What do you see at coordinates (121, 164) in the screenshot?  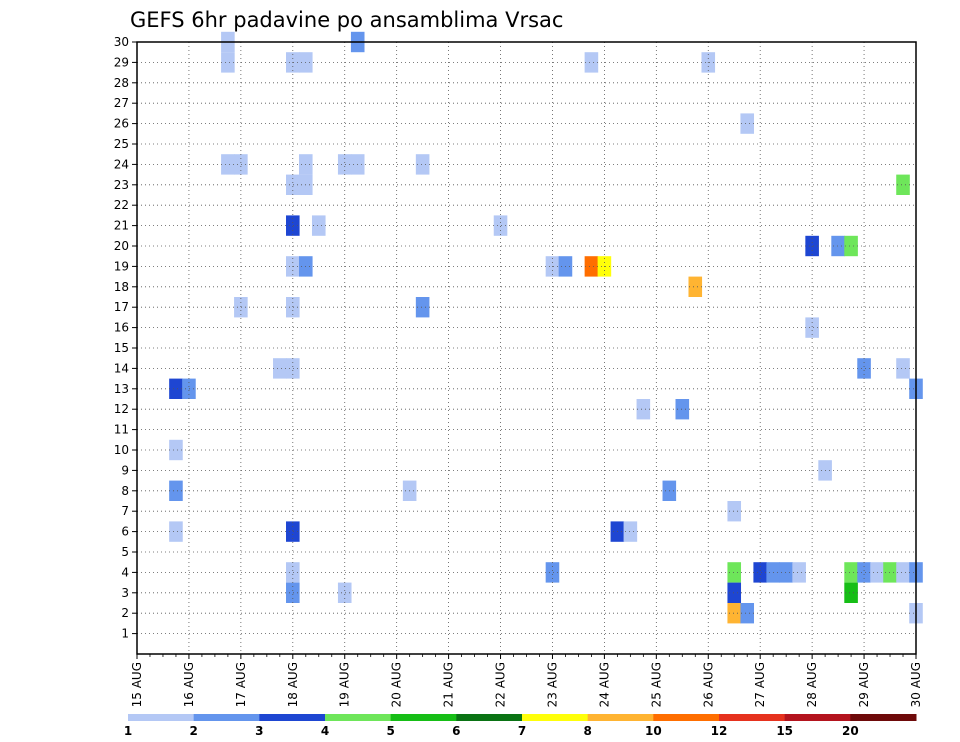 I see `y-tick-label: 24` at bounding box center [121, 164].